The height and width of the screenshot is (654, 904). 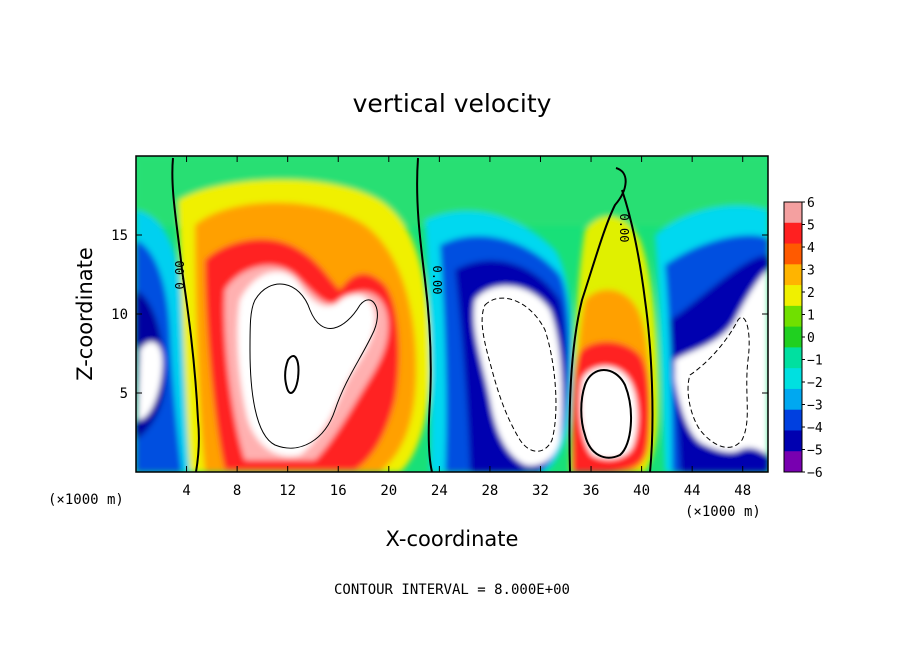 What do you see at coordinates (811, 316) in the screenshot?
I see `colorbar-label: 1` at bounding box center [811, 316].